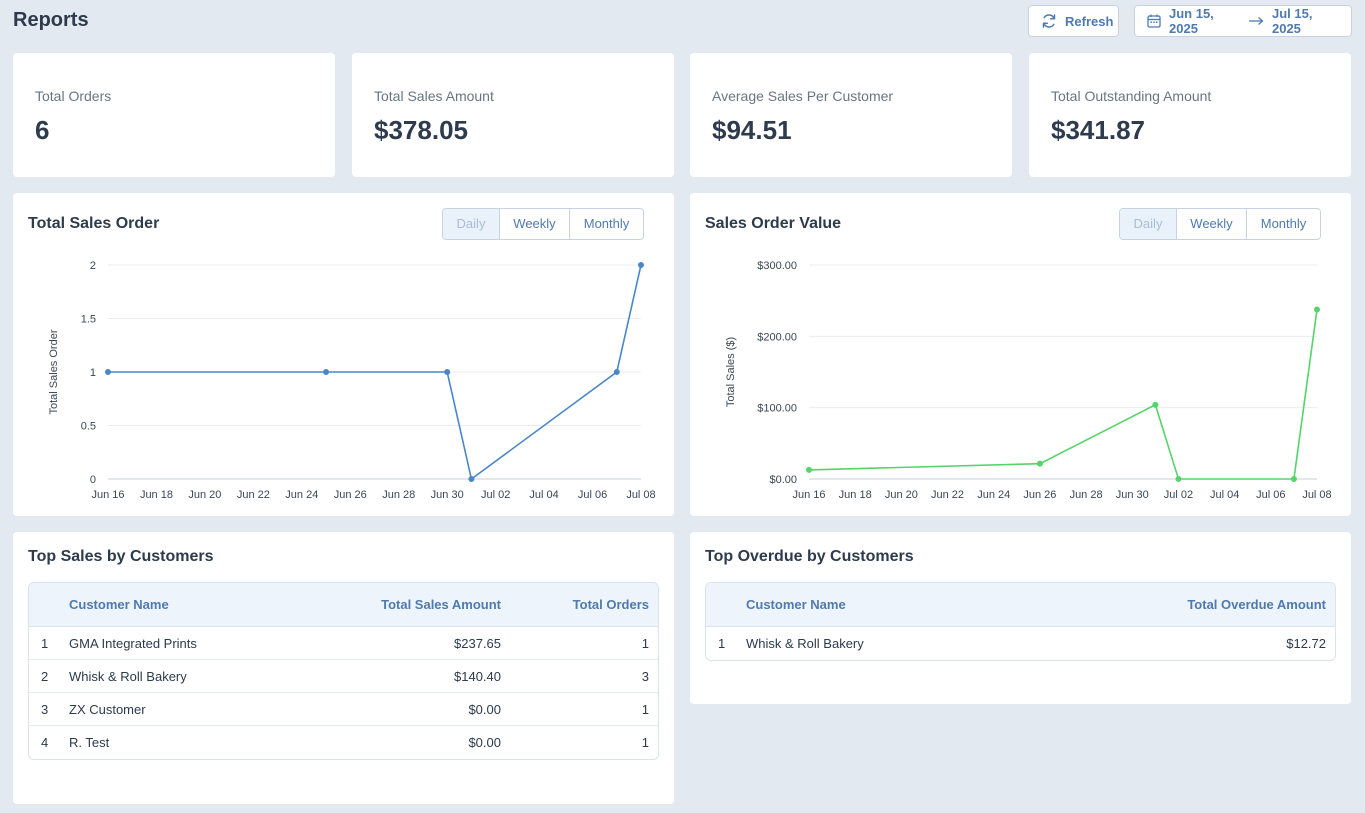  What do you see at coordinates (1292, 21) in the screenshot?
I see `date-end: Jul 15, 2025` at bounding box center [1292, 21].